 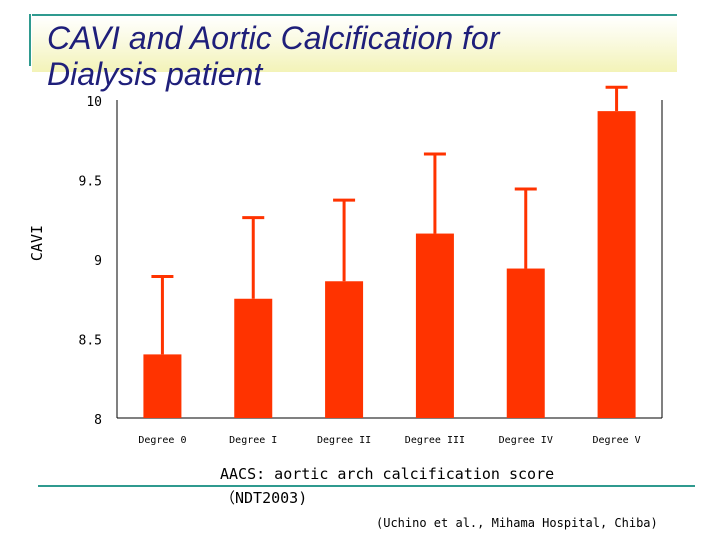 I want to click on title-bar, so click(x=354, y=43).